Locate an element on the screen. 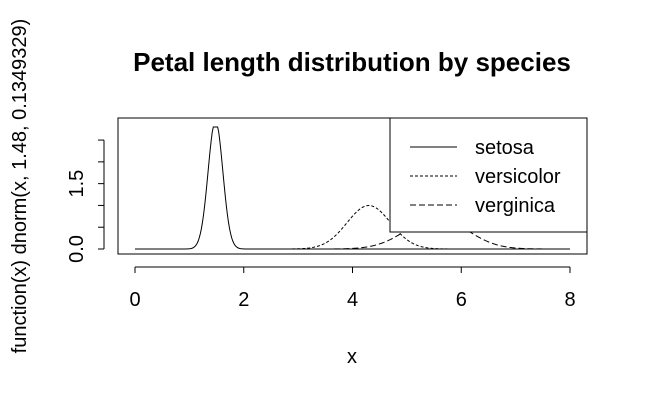 The width and height of the screenshot is (649, 401). legend-box is located at coordinates (488, 175).